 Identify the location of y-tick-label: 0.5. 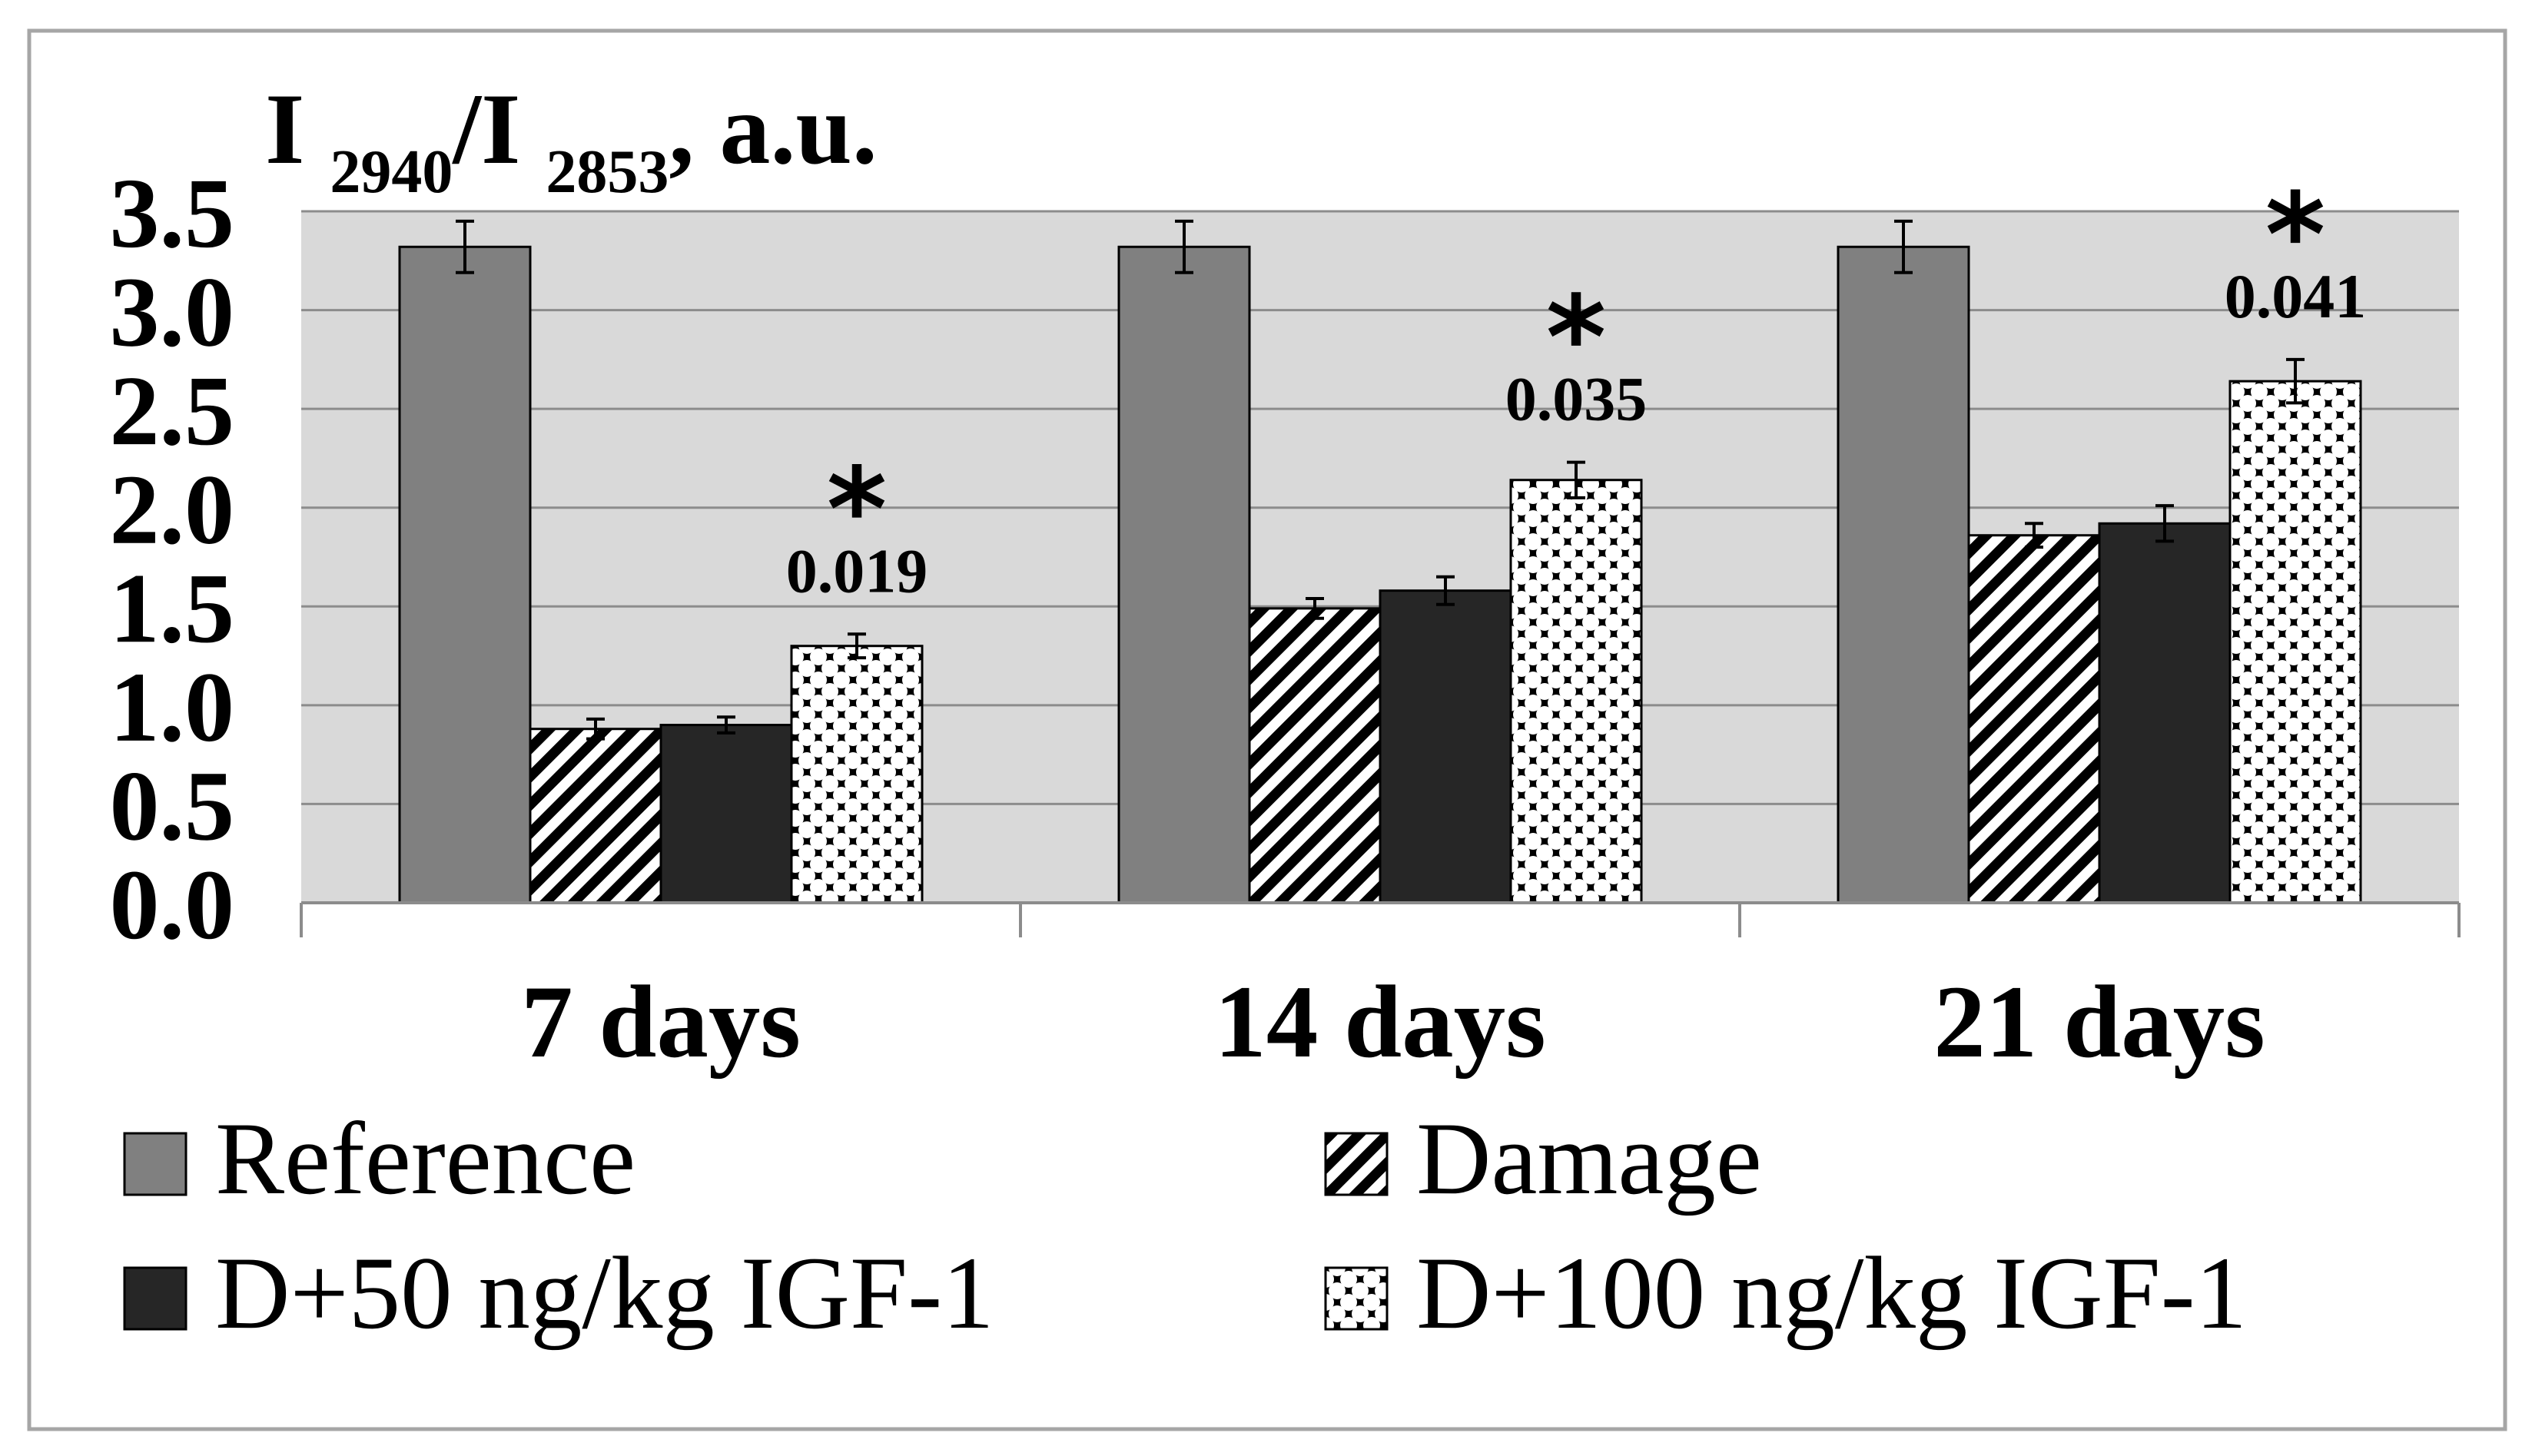
(172, 806).